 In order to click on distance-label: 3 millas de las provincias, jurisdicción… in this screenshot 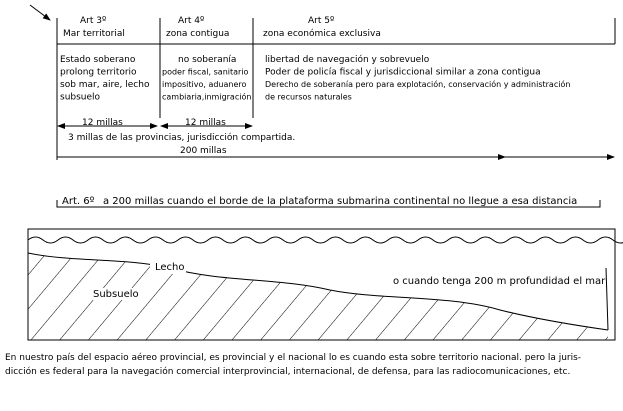, I will do `click(181, 137)`.